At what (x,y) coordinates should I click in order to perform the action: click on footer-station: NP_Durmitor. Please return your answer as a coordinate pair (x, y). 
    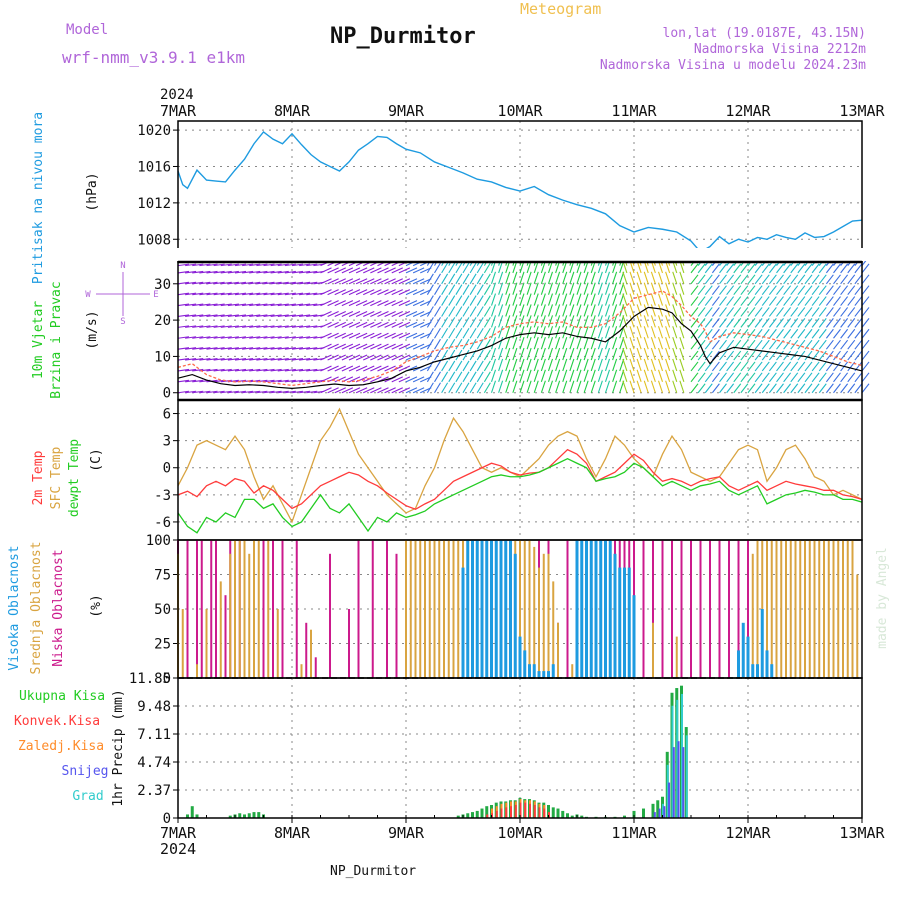
    Looking at the image, I should click on (373, 871).